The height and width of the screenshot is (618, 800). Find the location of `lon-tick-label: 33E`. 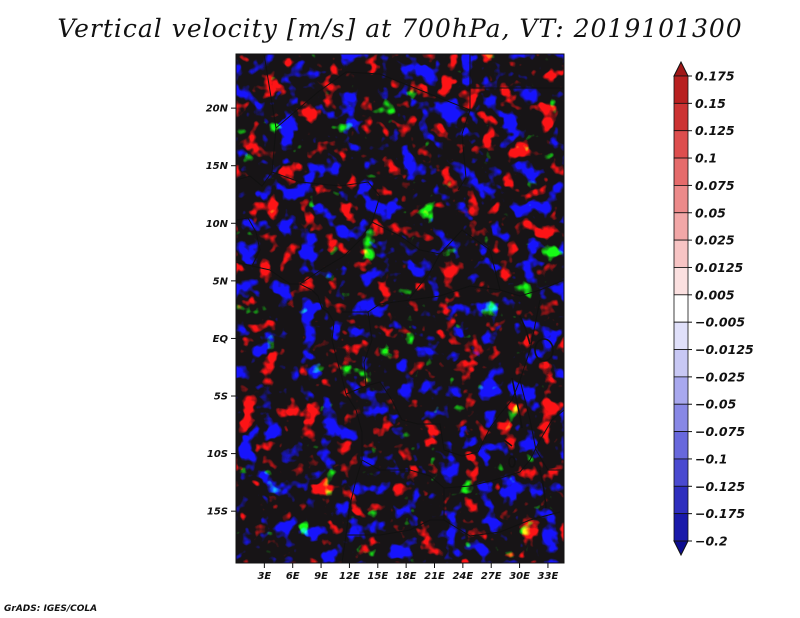

lon-tick-label: 33E is located at coordinates (548, 576).